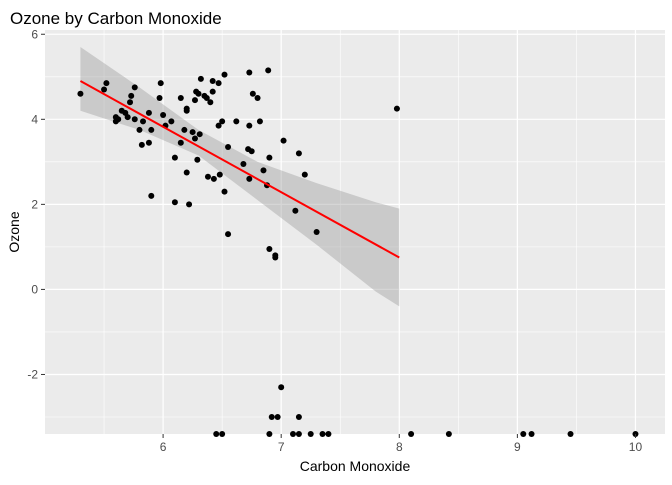 Image resolution: width=672 pixels, height=485 pixels. Describe the element at coordinates (34, 119) in the screenshot. I see `y-tick-label: 4` at that location.